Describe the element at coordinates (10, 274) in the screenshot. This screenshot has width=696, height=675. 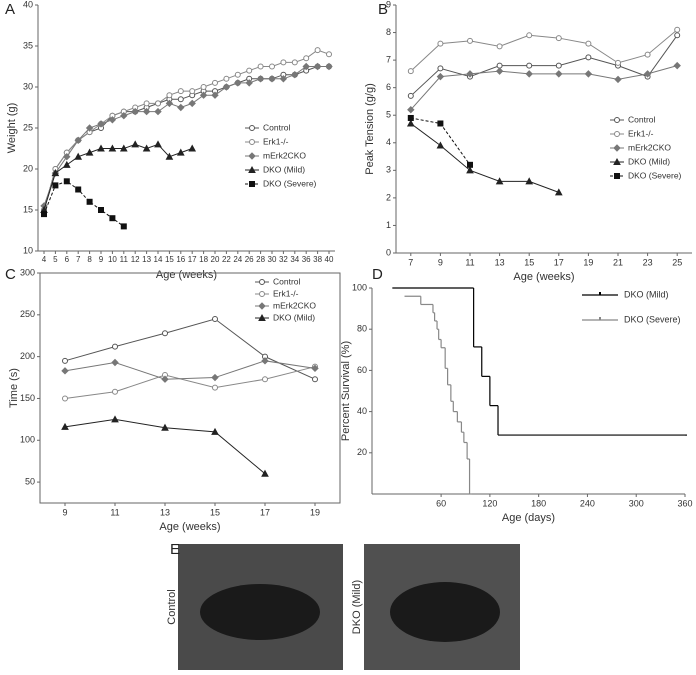
I see `panel-letter: C` at that location.